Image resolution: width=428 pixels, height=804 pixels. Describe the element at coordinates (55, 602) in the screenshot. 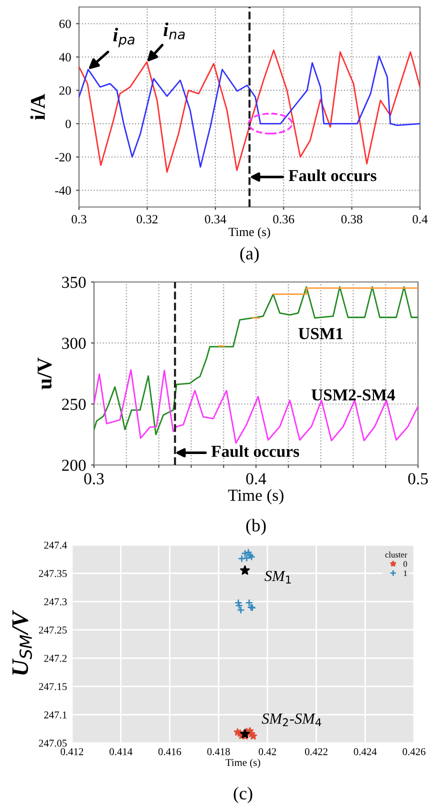

I see `y-tick-label: 247.3` at that location.